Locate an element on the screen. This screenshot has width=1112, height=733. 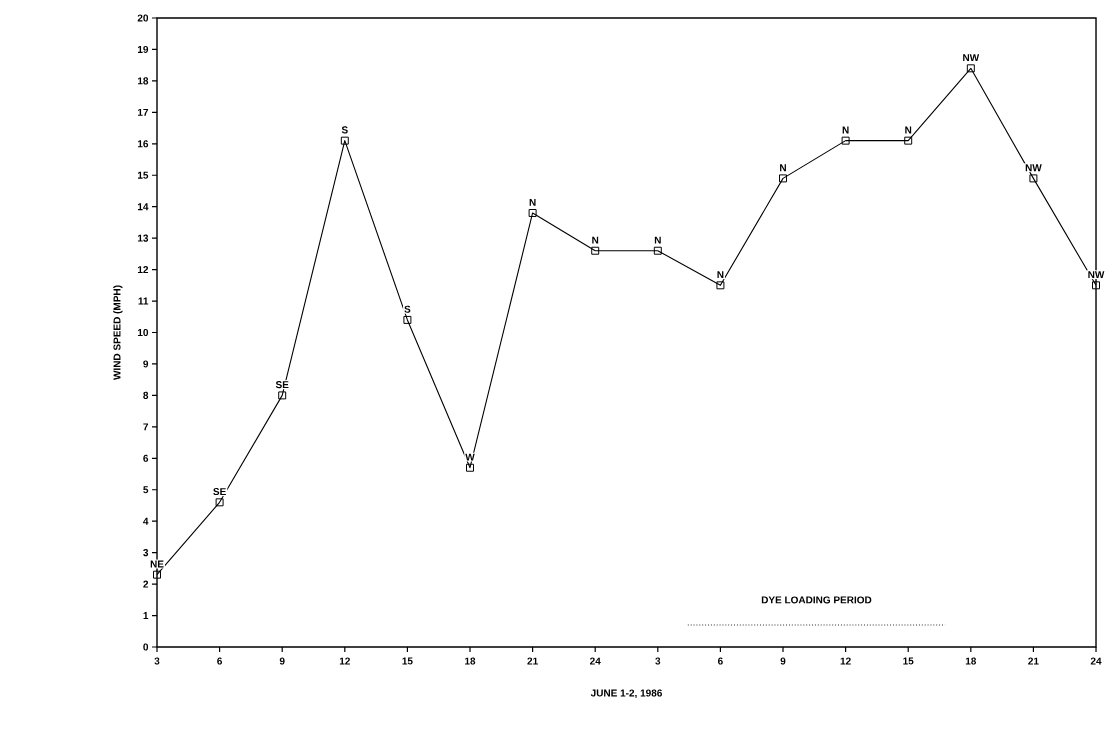
y-tick-label: 7 is located at coordinates (146, 427).